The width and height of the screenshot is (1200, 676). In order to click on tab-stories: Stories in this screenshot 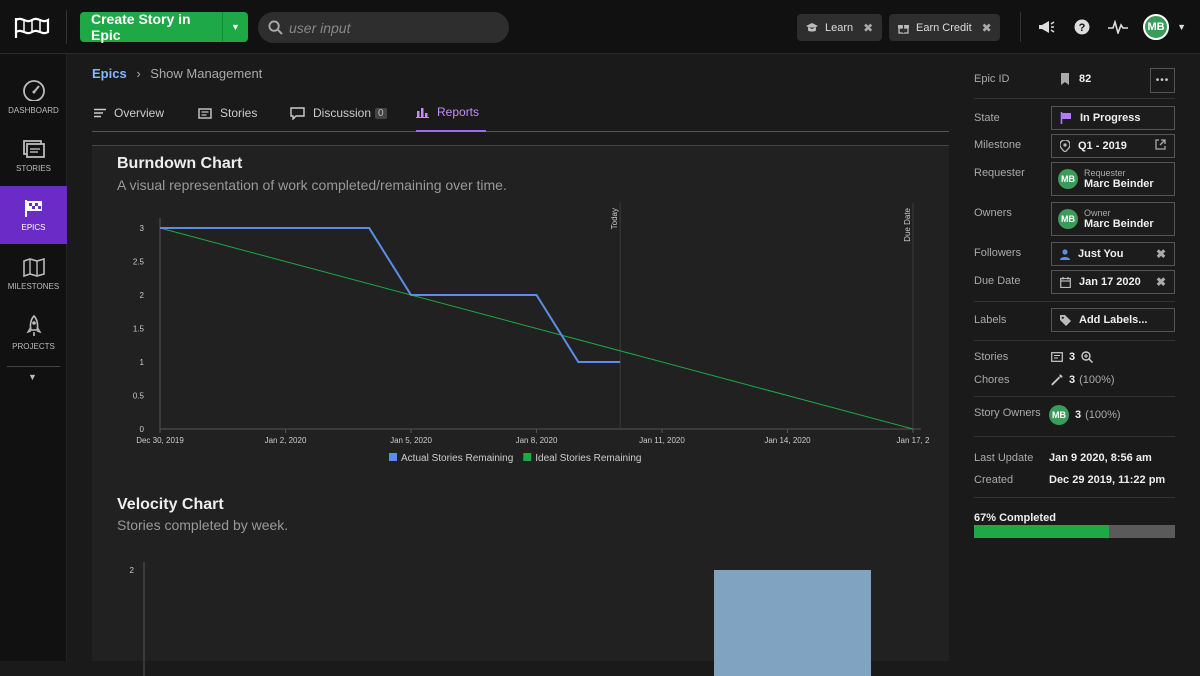, I will do `click(227, 113)`.